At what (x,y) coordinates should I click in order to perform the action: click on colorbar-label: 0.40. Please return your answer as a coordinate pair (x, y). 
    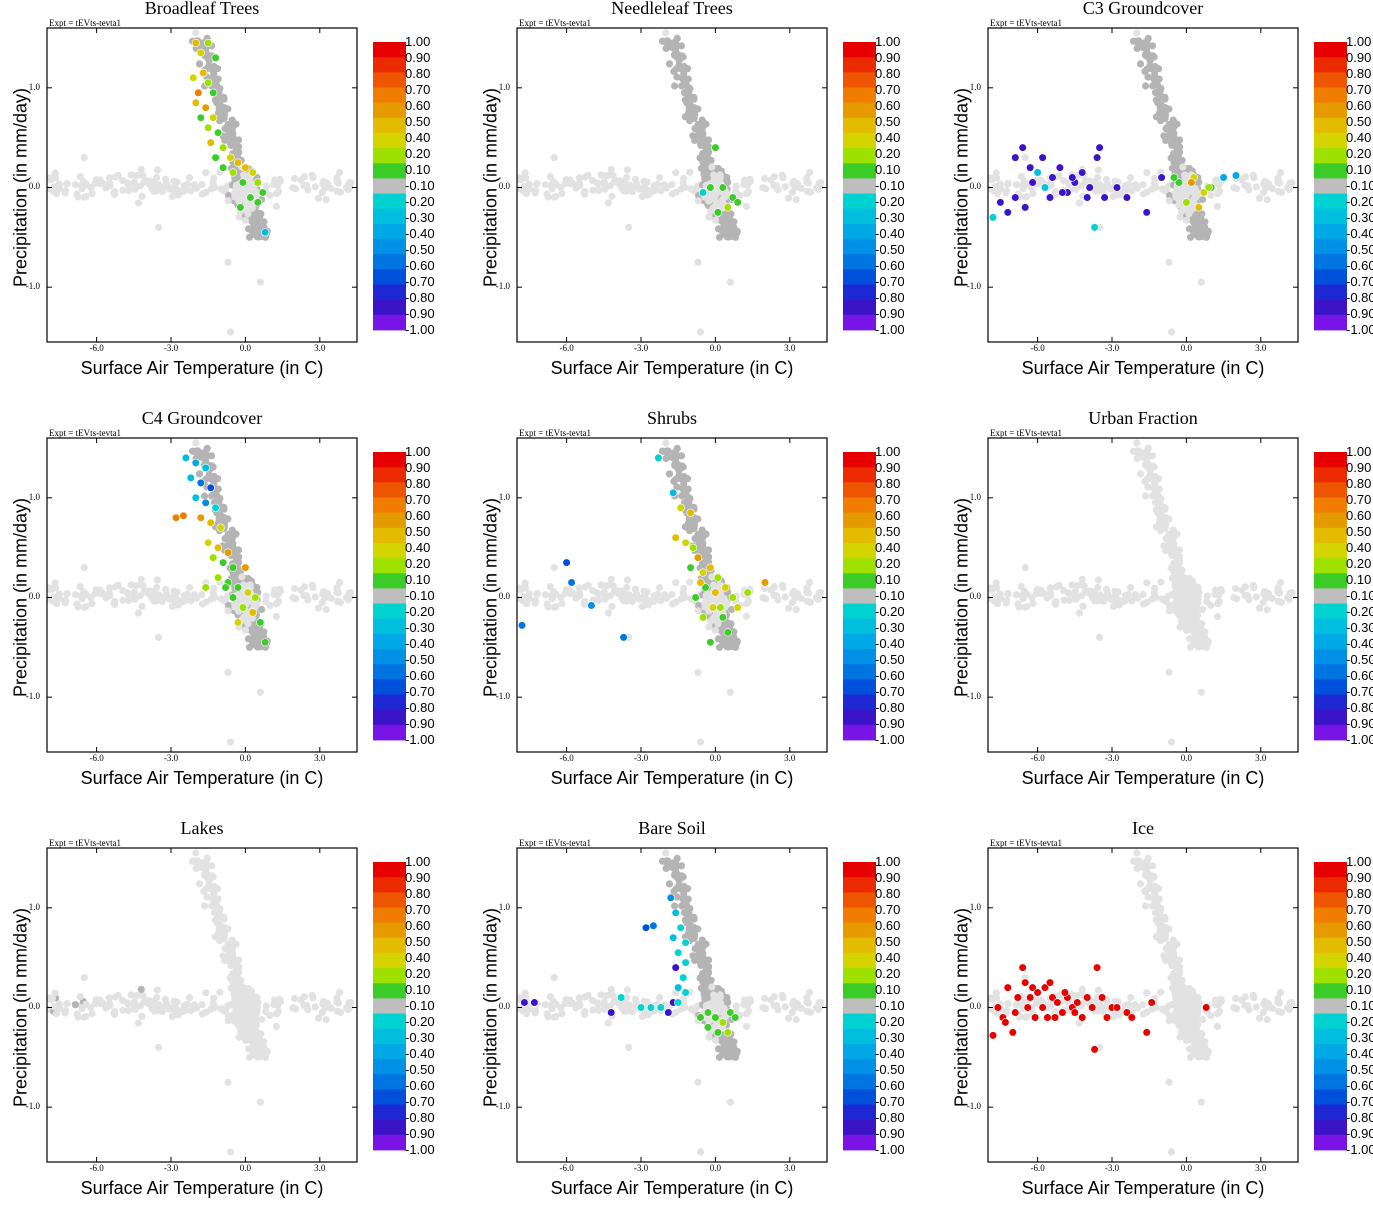
    Looking at the image, I should click on (430, 138).